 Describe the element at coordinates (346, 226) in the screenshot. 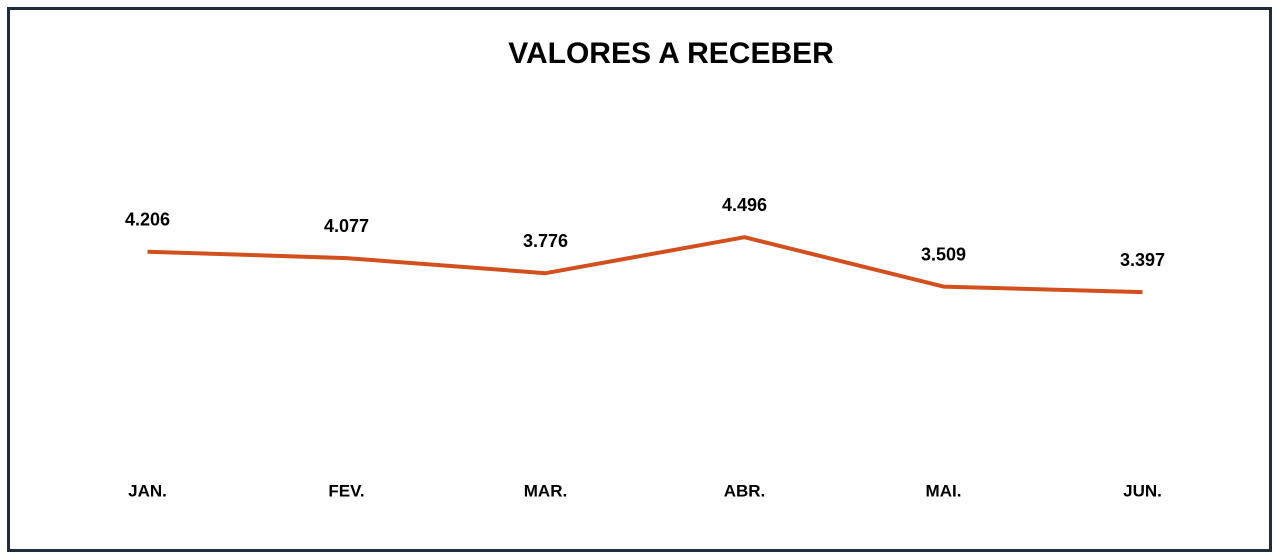

I see `data-label: 4.077` at that location.